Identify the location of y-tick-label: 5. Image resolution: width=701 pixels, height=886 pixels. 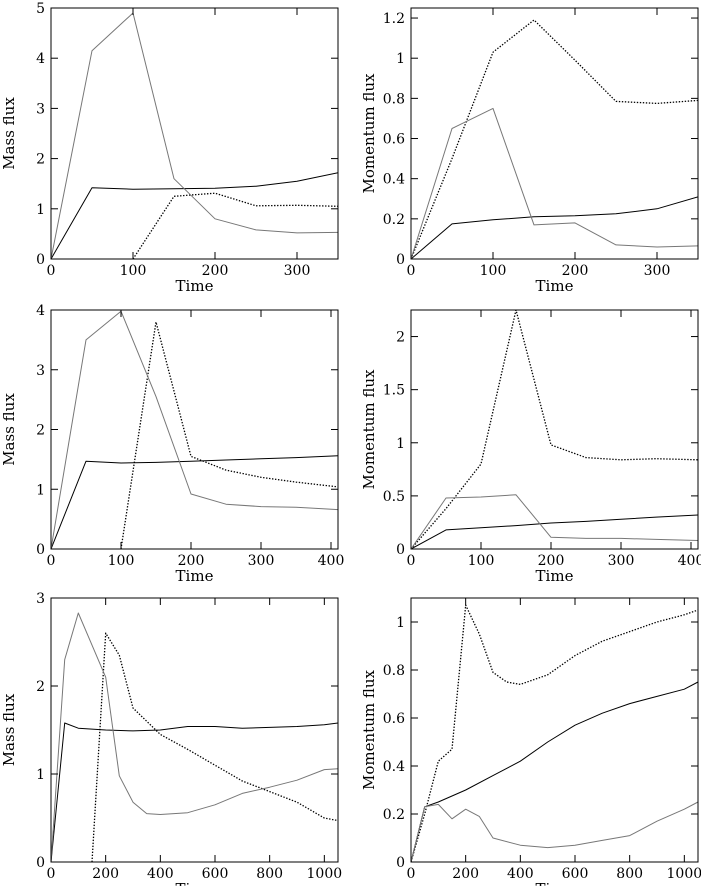
(40, 9).